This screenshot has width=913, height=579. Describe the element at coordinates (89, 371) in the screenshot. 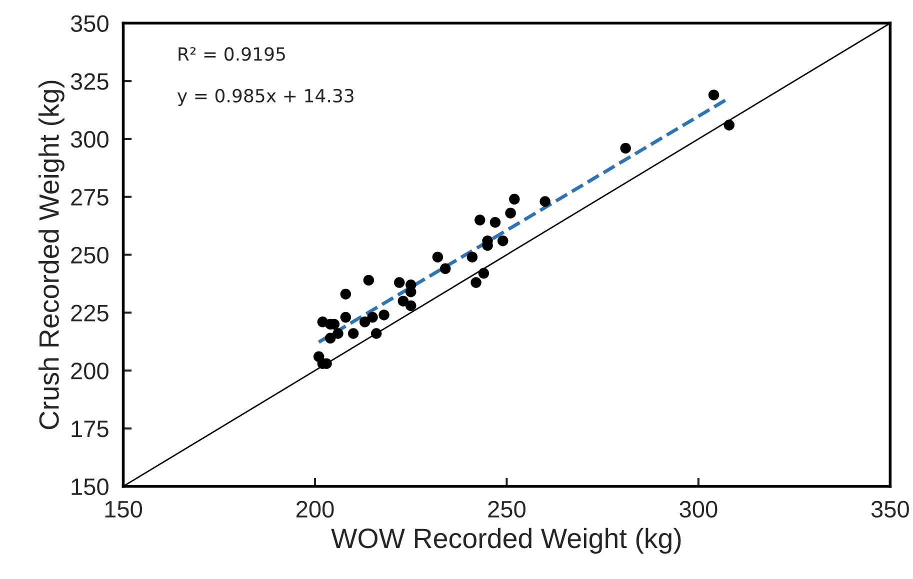

I see `y-tick-label: 200` at that location.